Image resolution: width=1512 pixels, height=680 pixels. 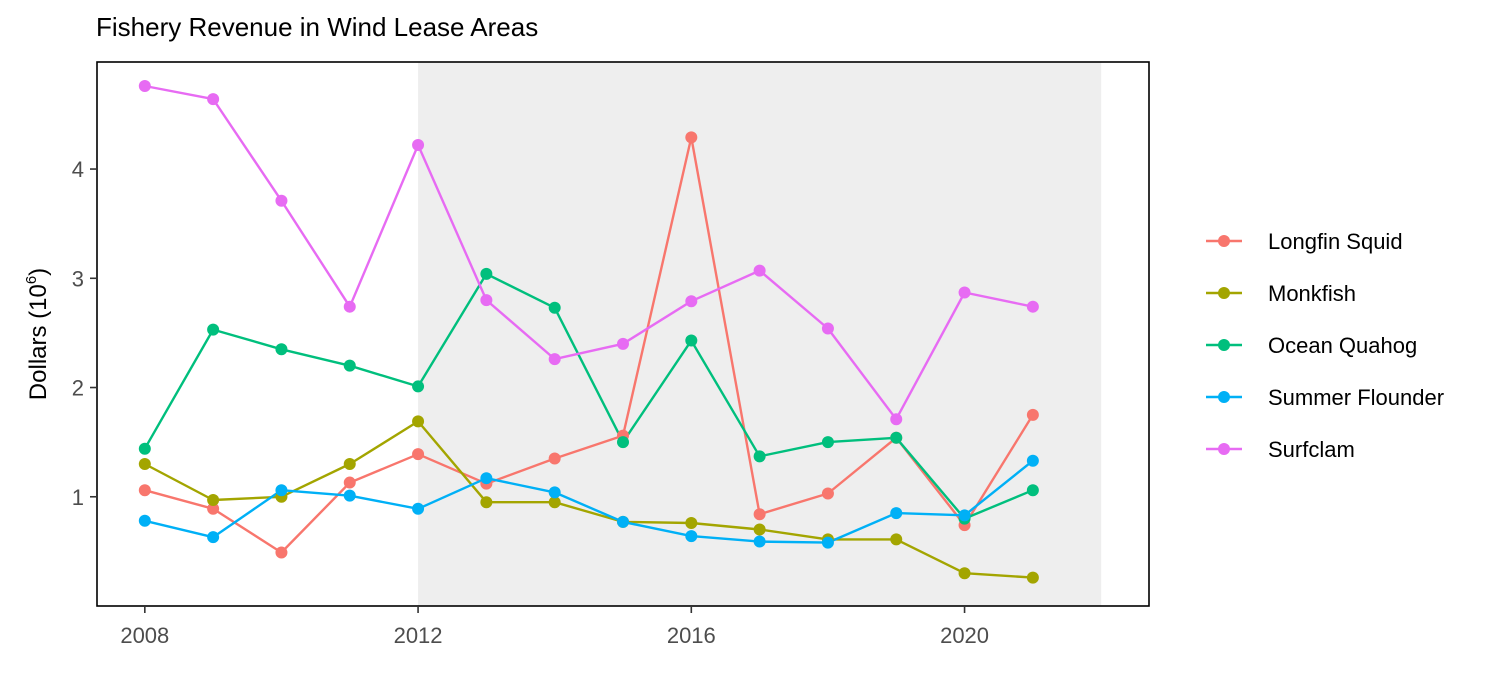 I want to click on y-tick-label: 4, so click(x=78, y=169).